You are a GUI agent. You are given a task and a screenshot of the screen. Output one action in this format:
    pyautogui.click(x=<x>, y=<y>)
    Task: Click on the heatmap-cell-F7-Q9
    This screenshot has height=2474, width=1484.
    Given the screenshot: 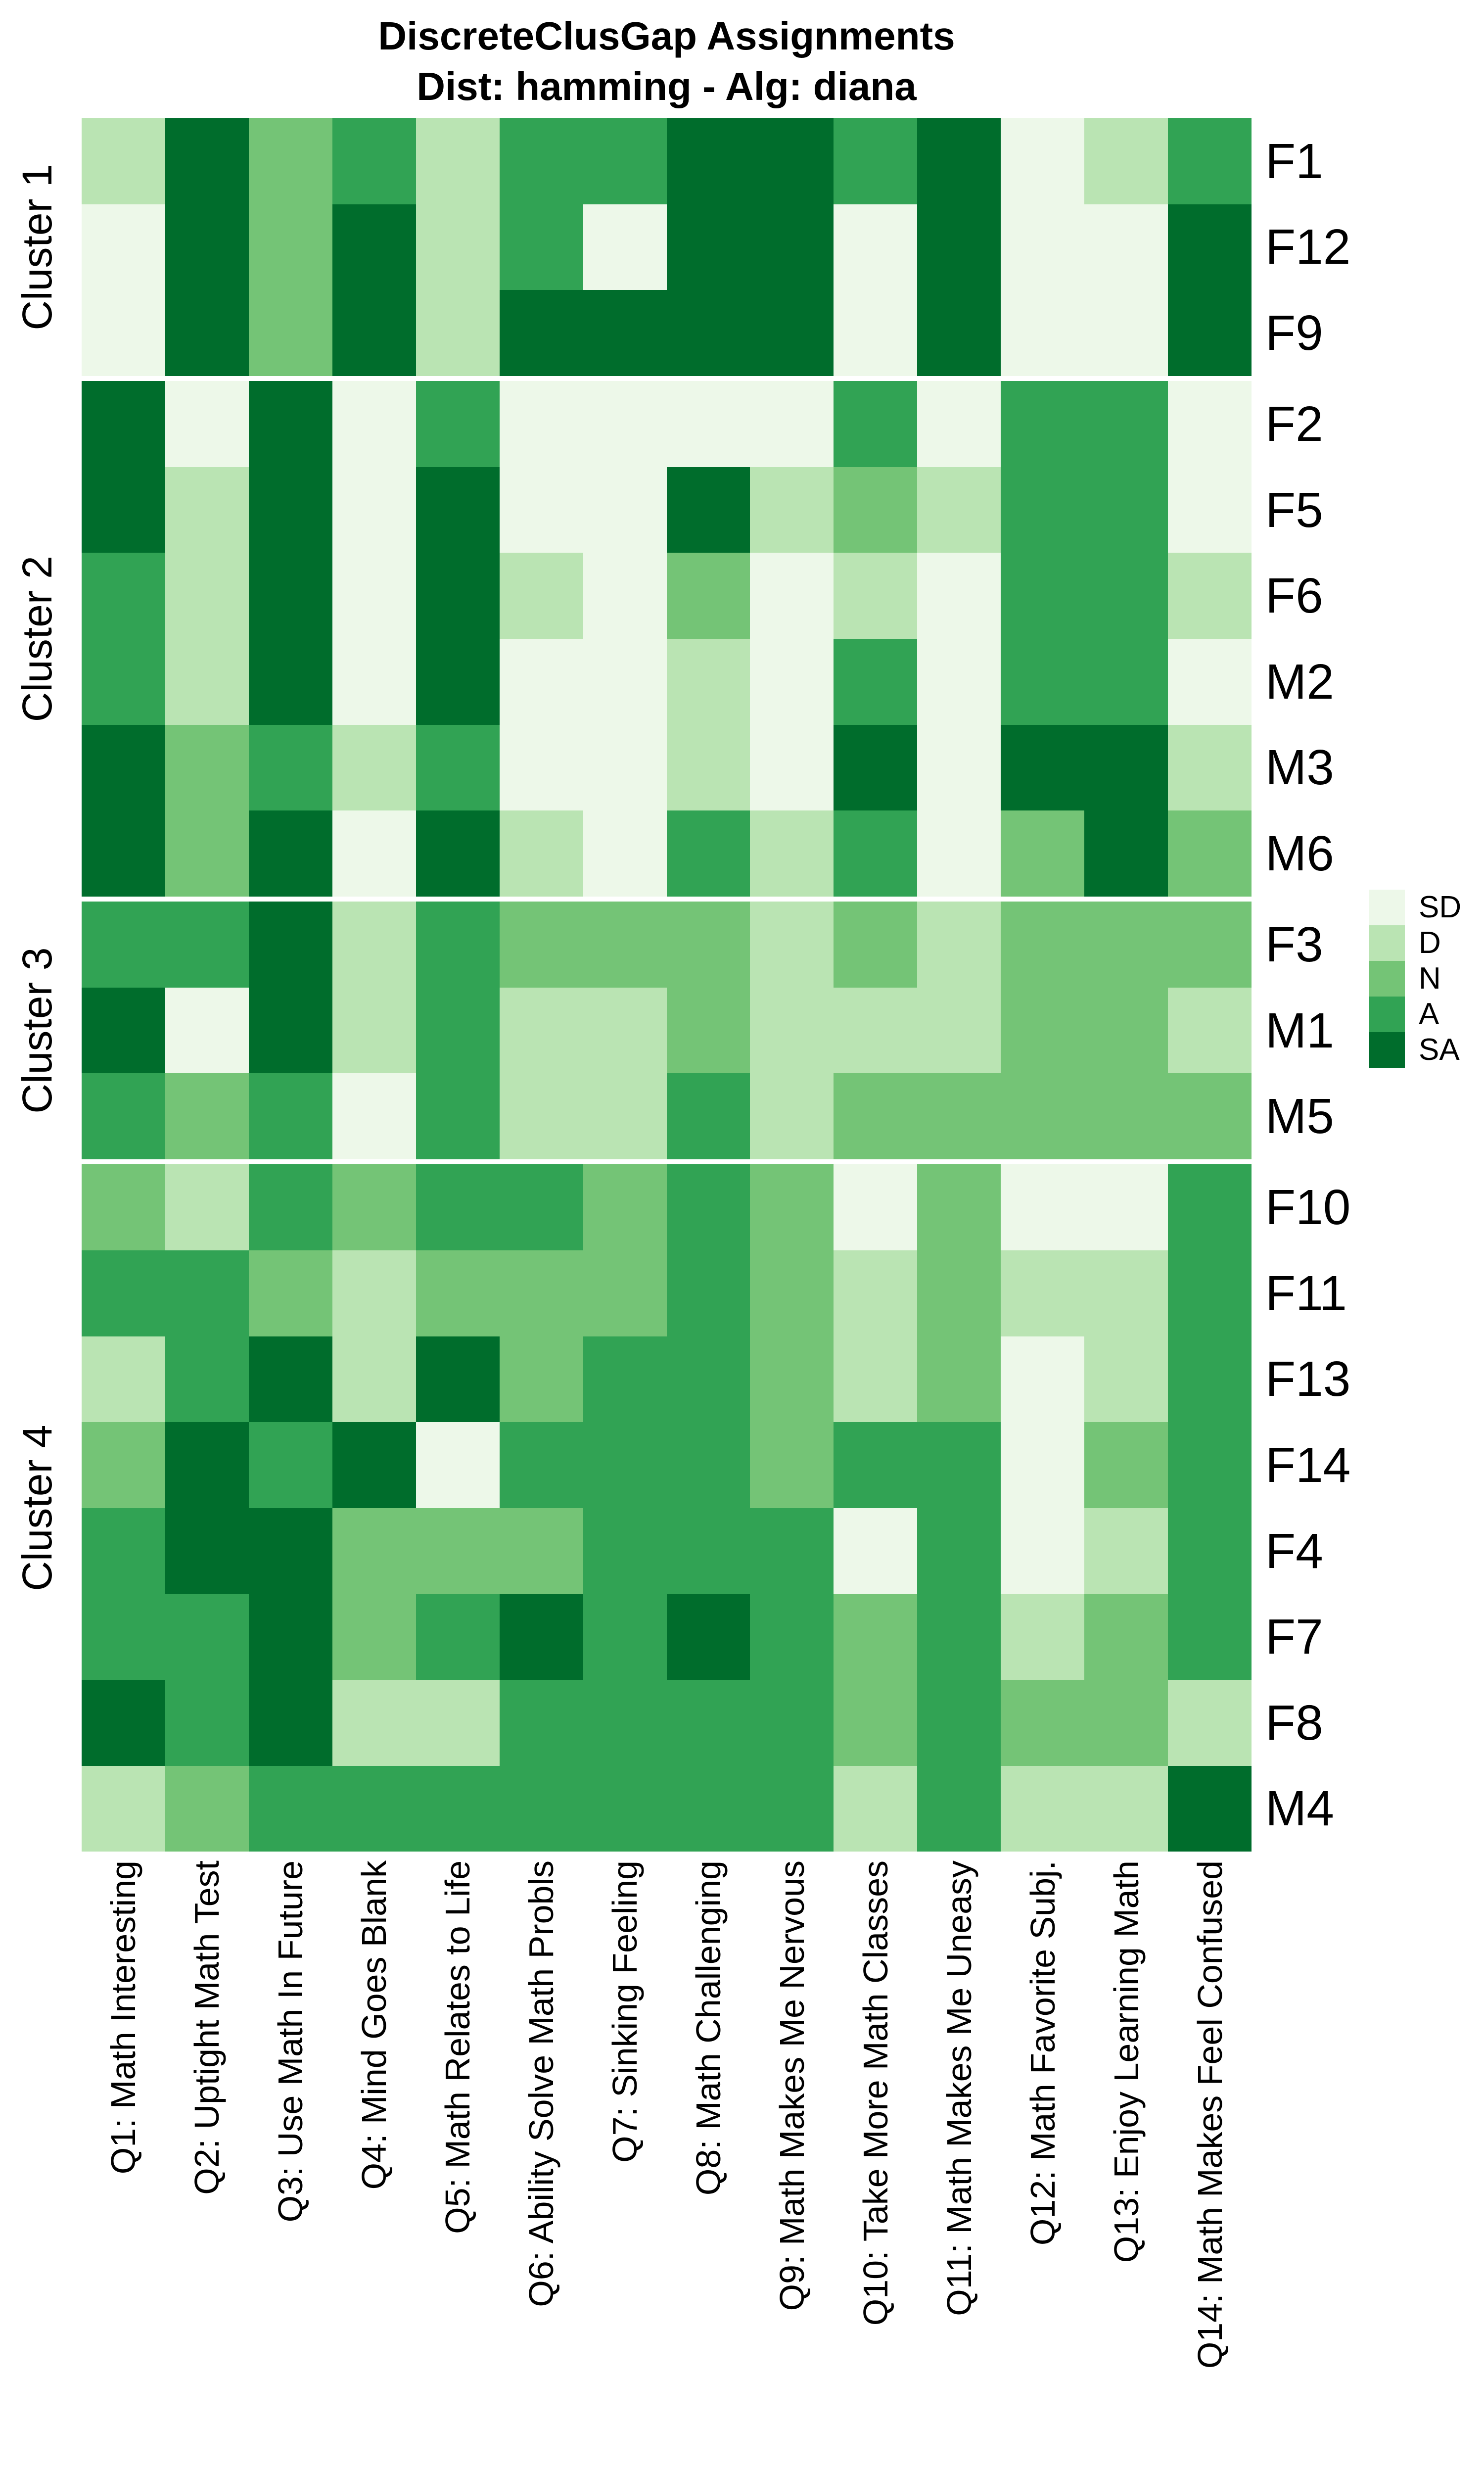 What is the action you would take?
    pyautogui.click(x=792, y=1637)
    